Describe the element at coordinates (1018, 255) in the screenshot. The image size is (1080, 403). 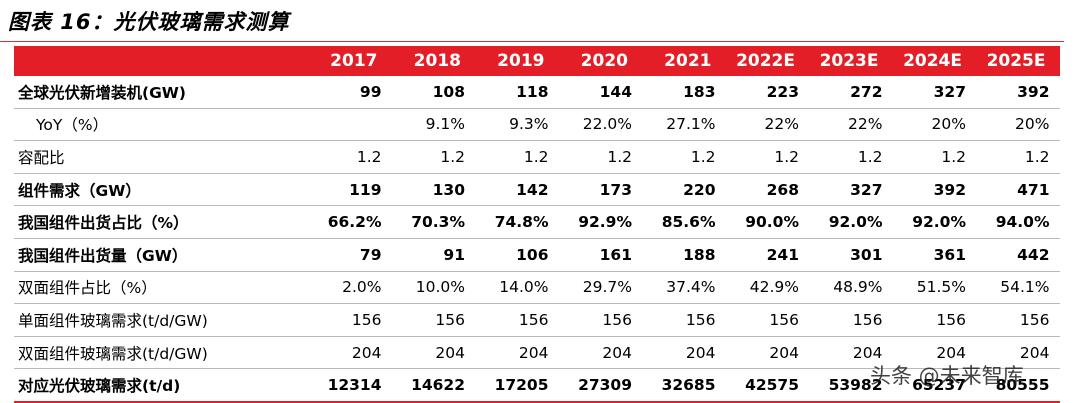
I see `table-cell: 442` at that location.